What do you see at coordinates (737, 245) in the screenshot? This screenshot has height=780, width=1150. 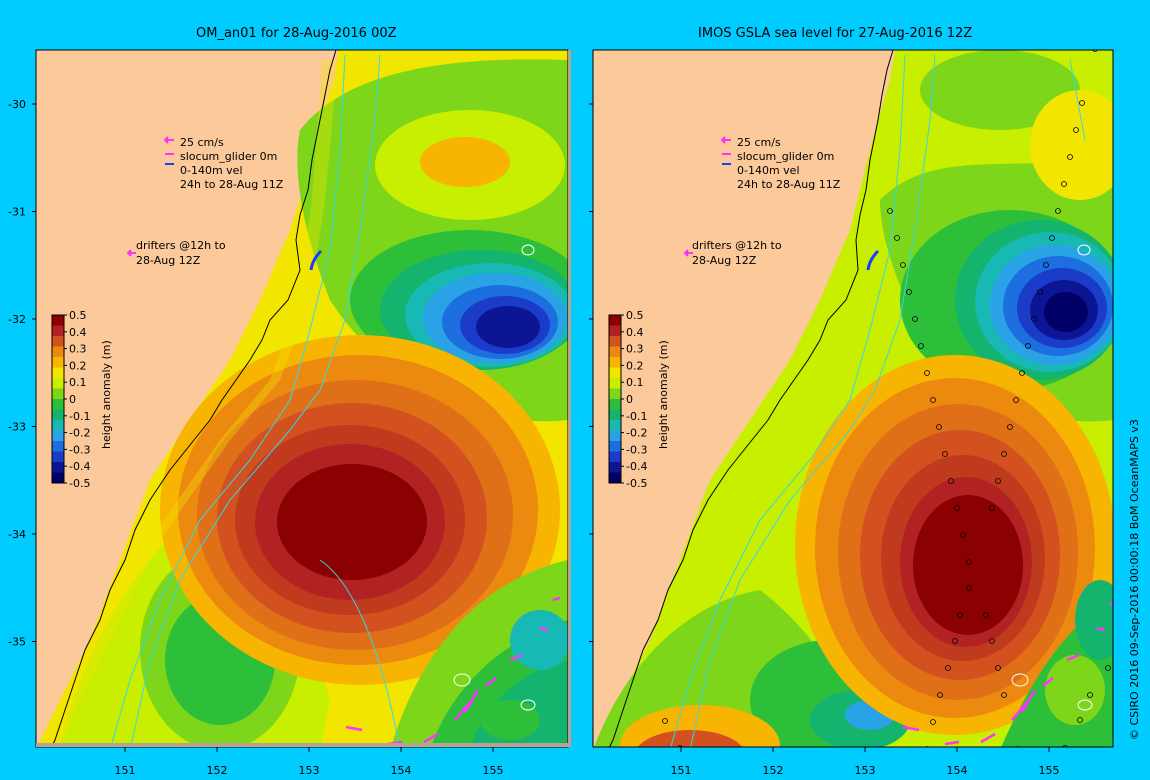 I see `drifters-label-1: drifters @12h to` at bounding box center [737, 245].